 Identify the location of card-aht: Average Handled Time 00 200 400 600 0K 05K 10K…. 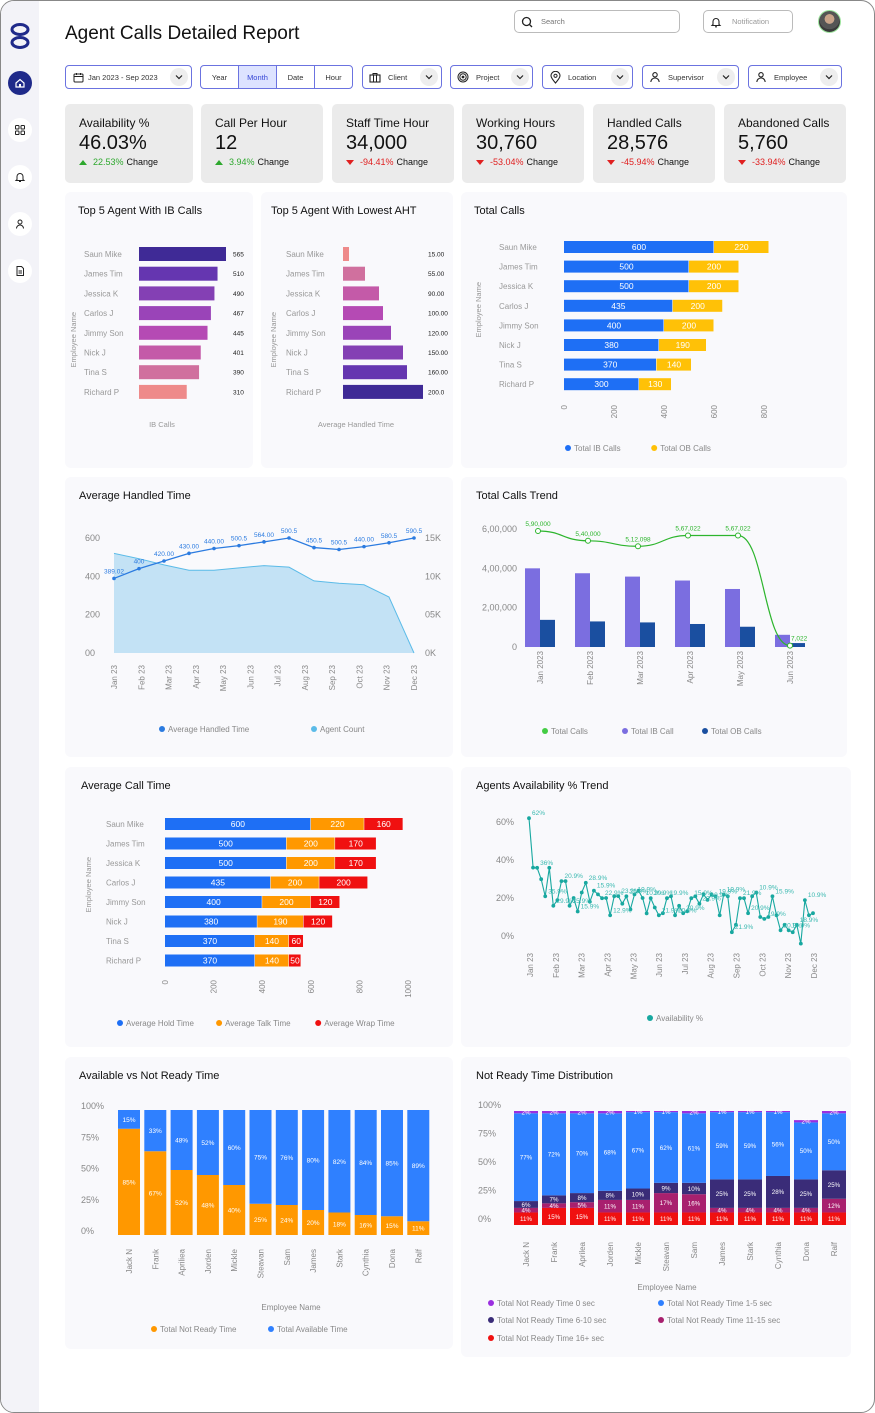
(259, 617).